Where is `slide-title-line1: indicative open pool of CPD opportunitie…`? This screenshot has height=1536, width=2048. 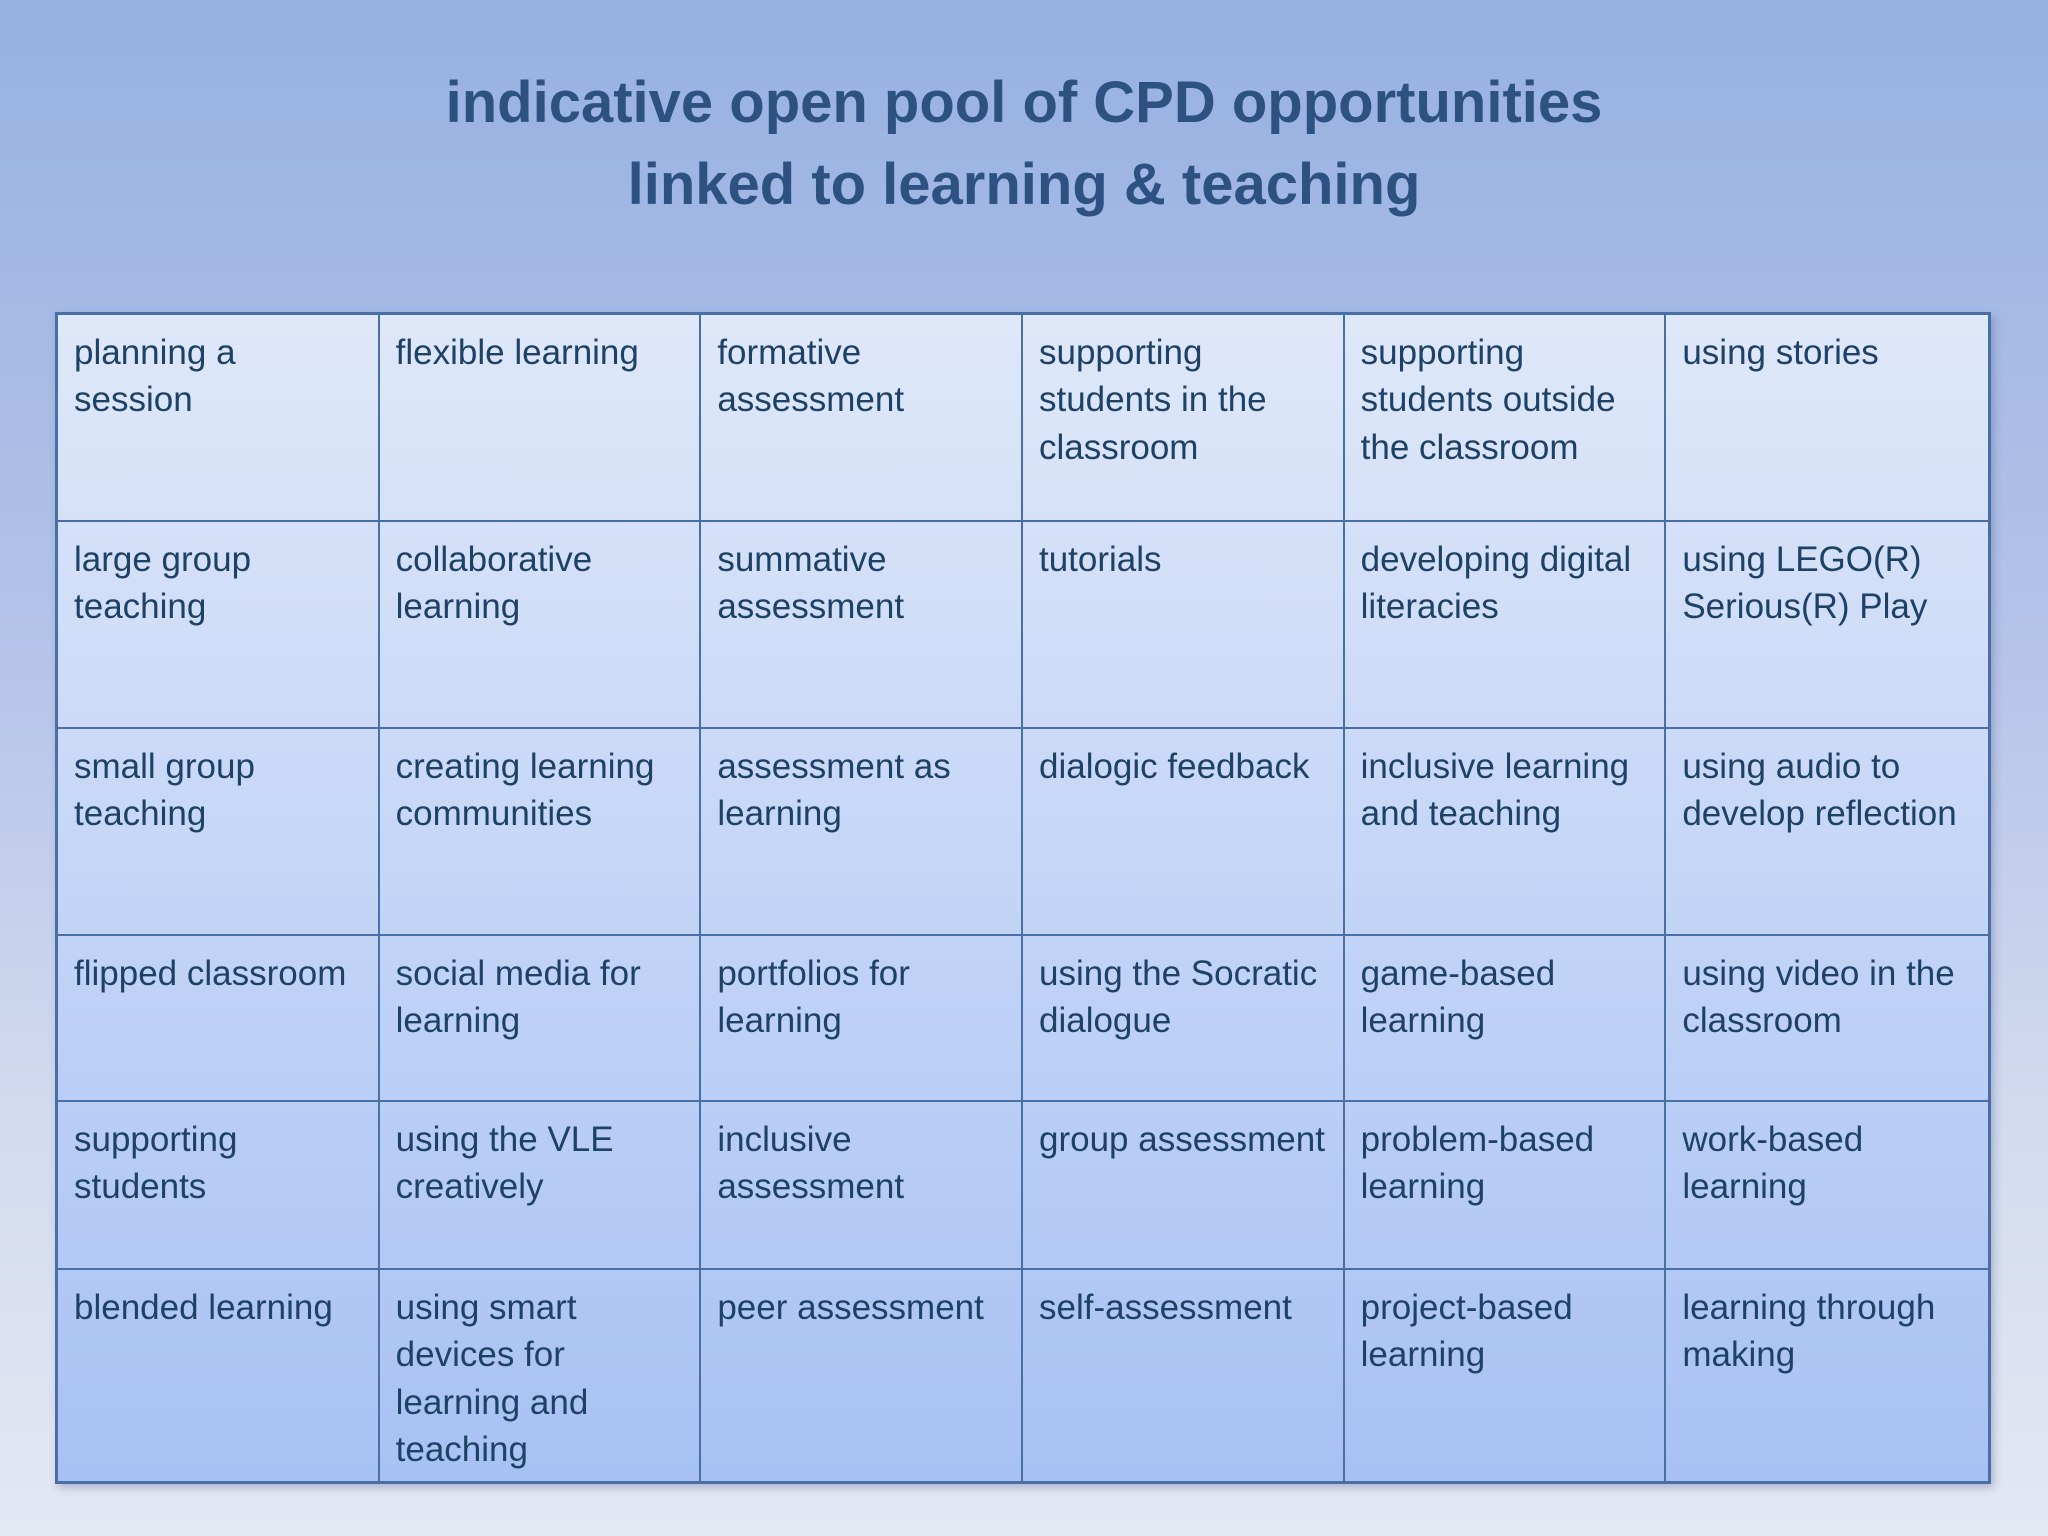
slide-title-line1: indicative open pool of CPD opportunitie… is located at coordinates (1024, 102).